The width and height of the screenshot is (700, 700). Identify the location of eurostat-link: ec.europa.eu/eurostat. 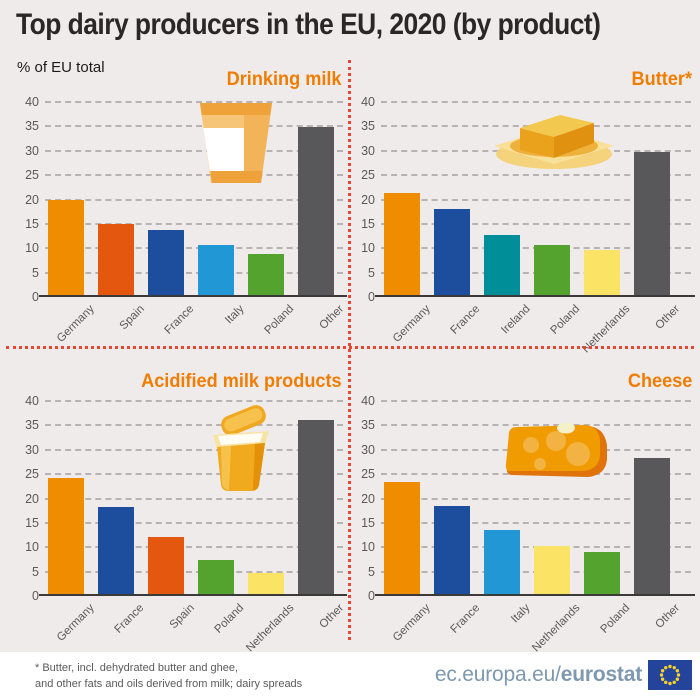
(563, 675).